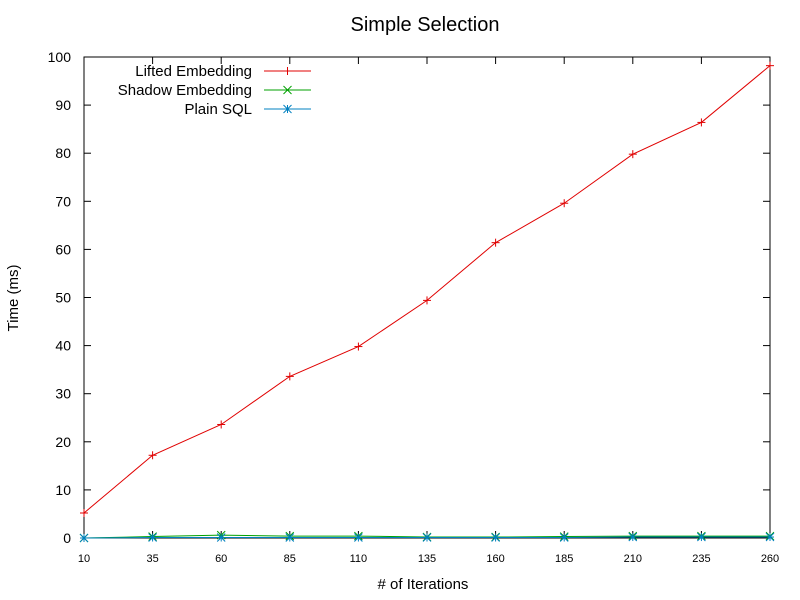 Image resolution: width=800 pixels, height=600 pixels. What do you see at coordinates (60, 57) in the screenshot?
I see `y-tick-label: 100` at bounding box center [60, 57].